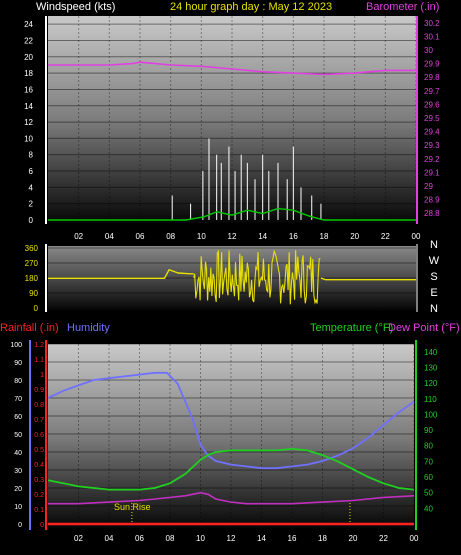 The image size is (461, 555). Describe the element at coordinates (351, 328) in the screenshot. I see `temperature-axis-title: Temperature (°F)` at that location.